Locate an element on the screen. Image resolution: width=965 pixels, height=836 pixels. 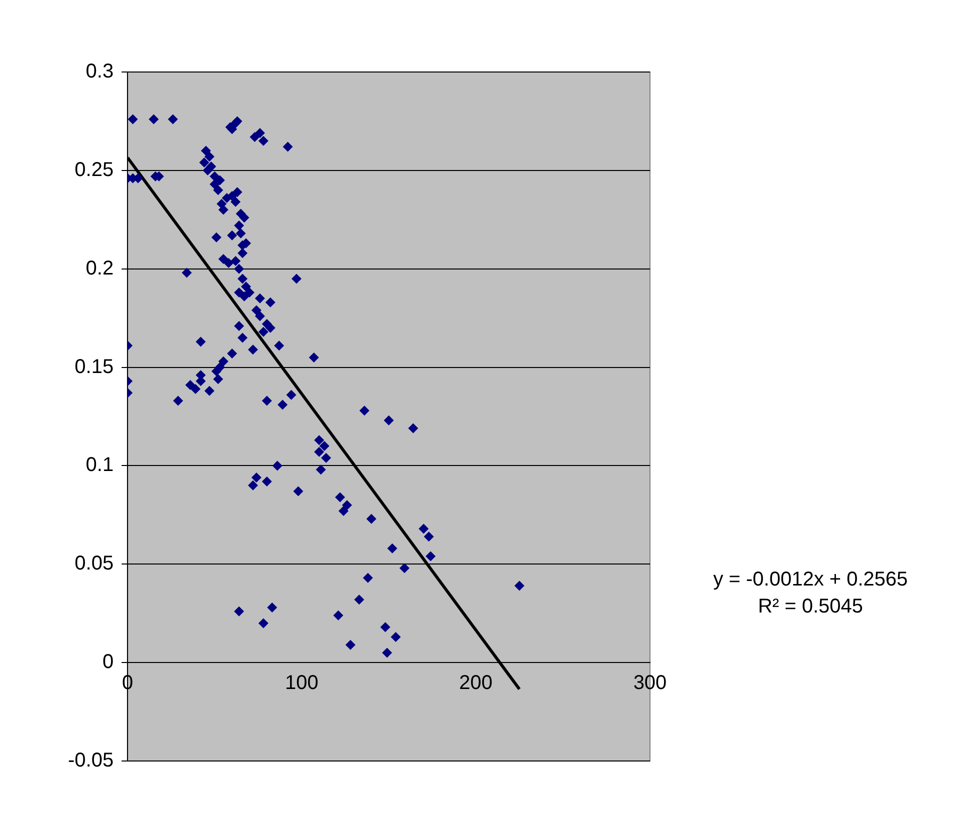
text: y = -0.0012x + 0.2565 is located at coordinates (810, 579).